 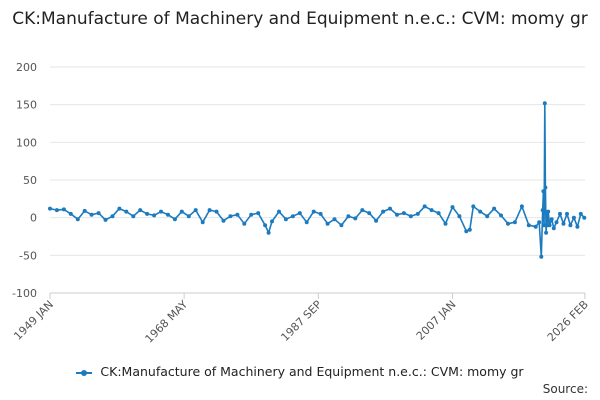 What do you see at coordinates (301, 319) in the screenshot?
I see `x-axis-ticks: 1949 JAN 1968 MAY 1987 SEP 2007 JAN 2026 FEB` at bounding box center [301, 319].